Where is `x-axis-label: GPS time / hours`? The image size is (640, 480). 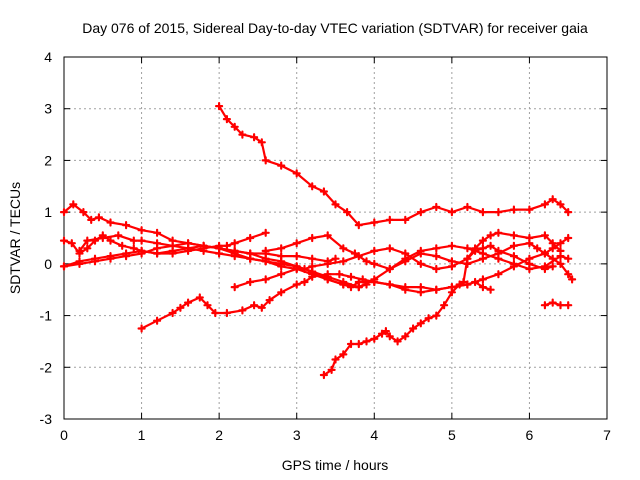 x-axis-label: GPS time / hours is located at coordinates (335, 465).